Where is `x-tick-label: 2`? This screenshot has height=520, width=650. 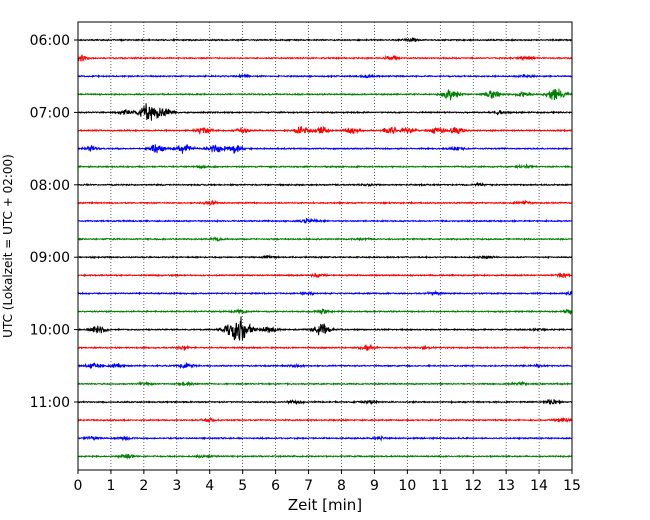 x-tick-label: 2 is located at coordinates (143, 486).